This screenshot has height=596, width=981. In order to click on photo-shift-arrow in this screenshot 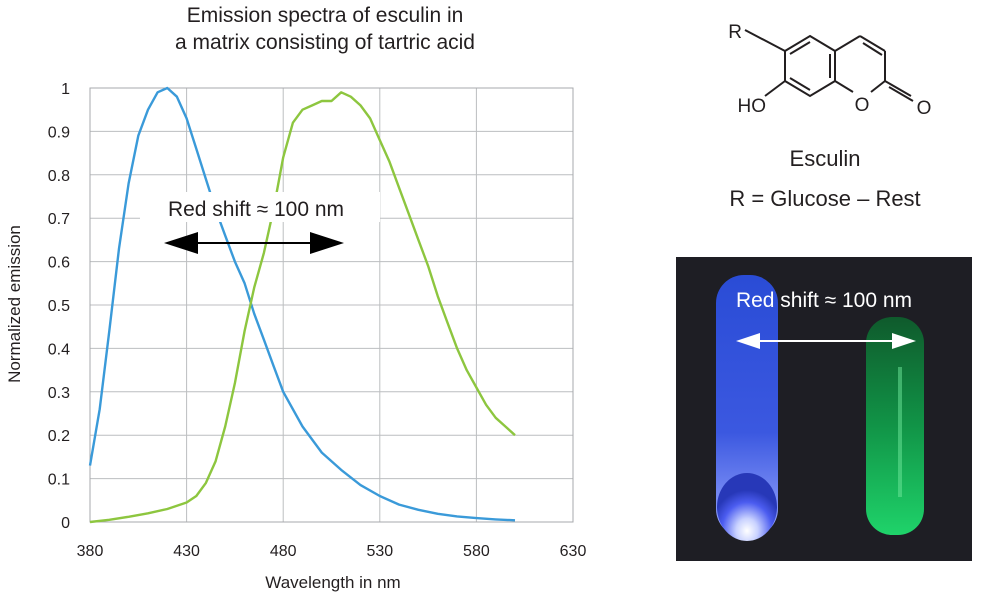, I will do `click(826, 341)`.